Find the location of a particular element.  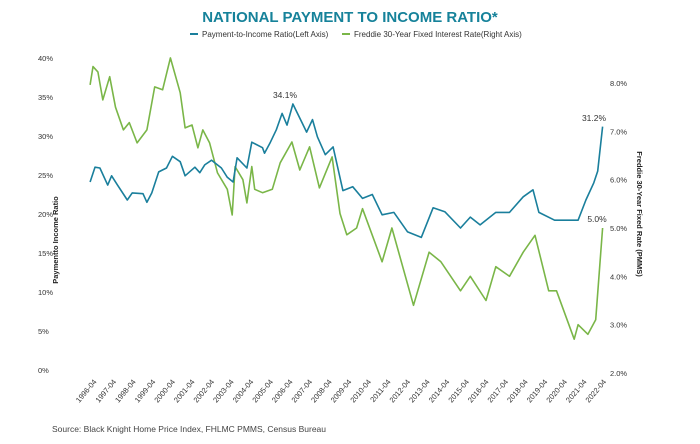

left-tick-label: 35% is located at coordinates (45, 97).